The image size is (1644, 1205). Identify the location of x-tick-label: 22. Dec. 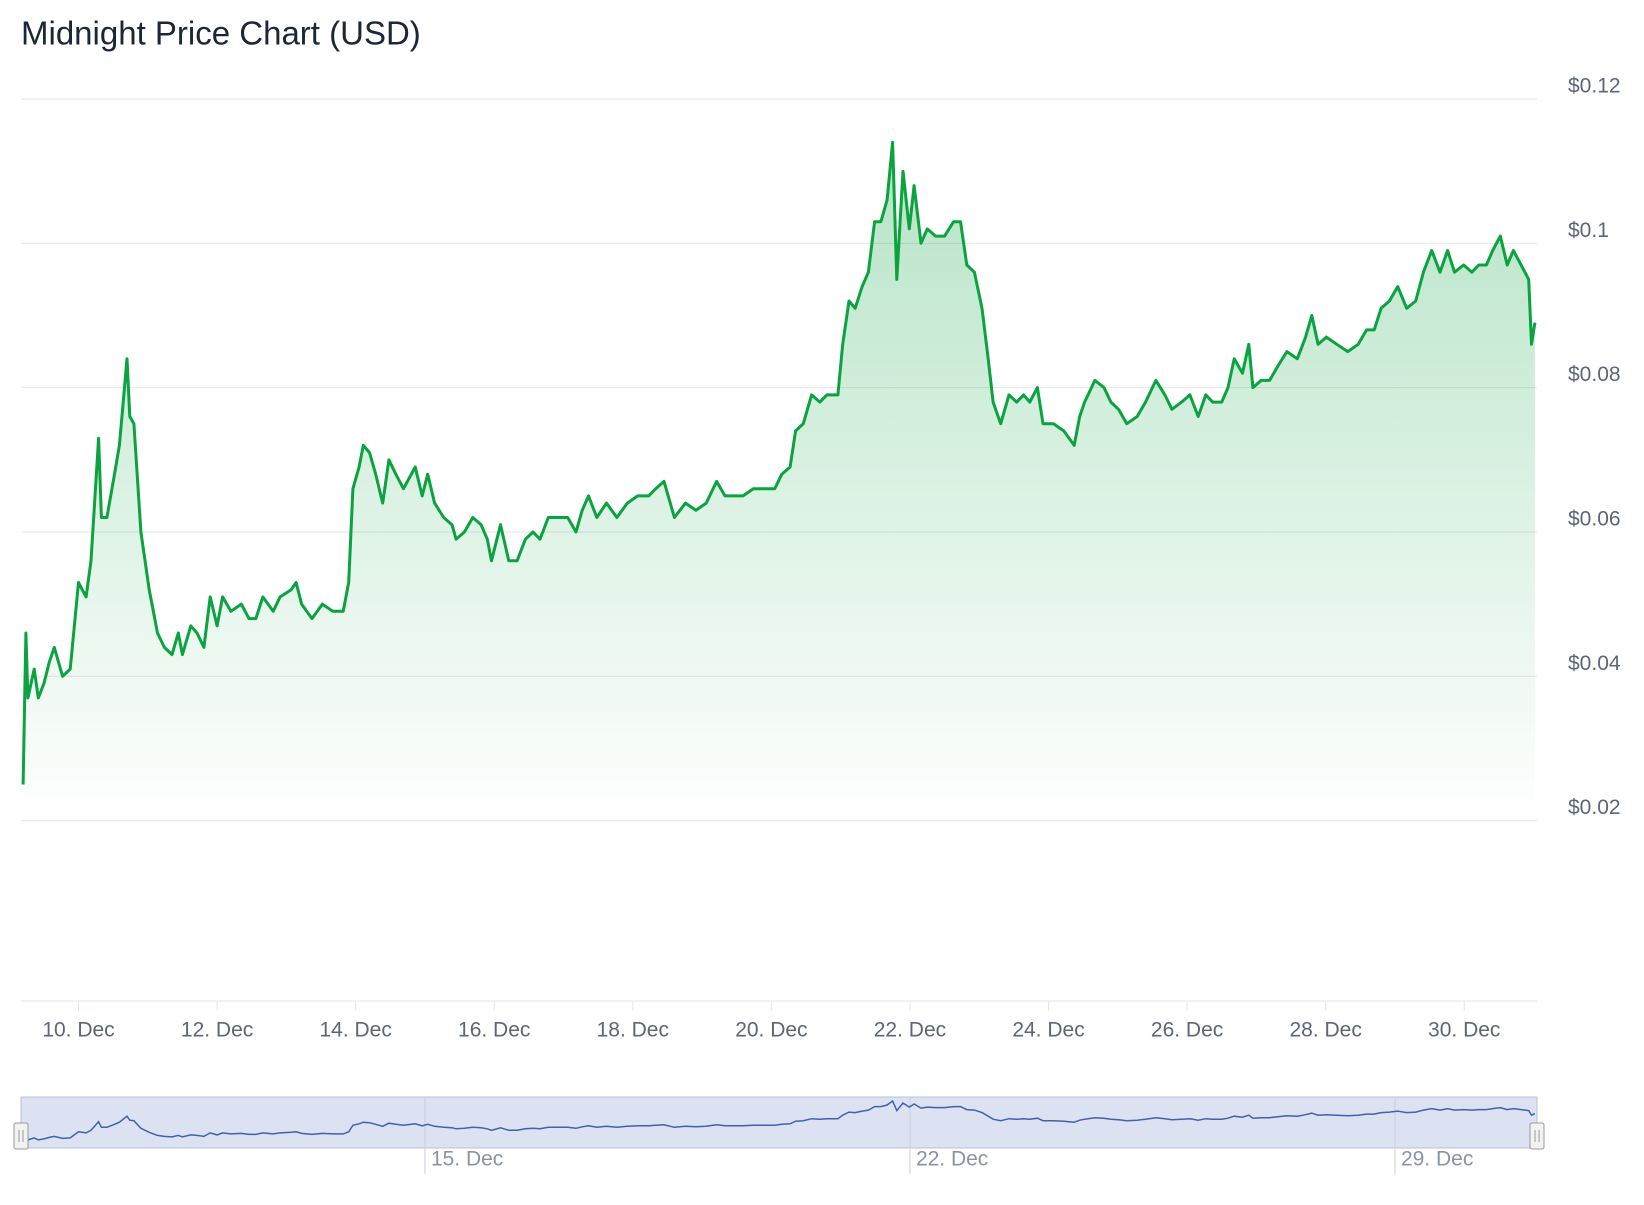
(910, 1030).